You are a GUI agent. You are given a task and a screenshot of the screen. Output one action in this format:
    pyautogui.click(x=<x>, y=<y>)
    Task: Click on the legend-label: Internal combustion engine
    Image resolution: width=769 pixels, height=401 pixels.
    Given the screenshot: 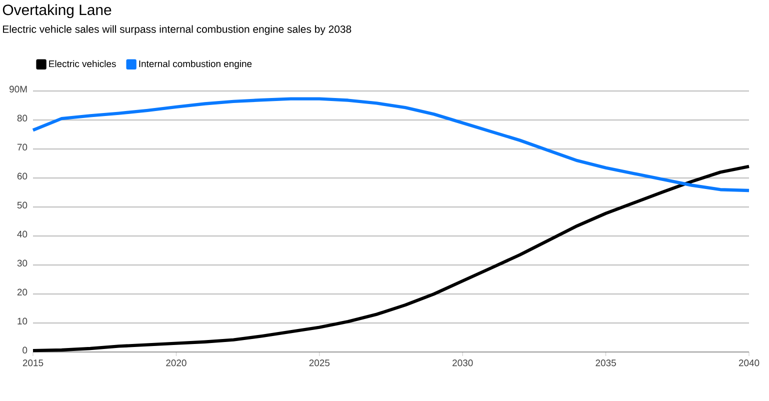 What is the action you would take?
    pyautogui.click(x=195, y=65)
    